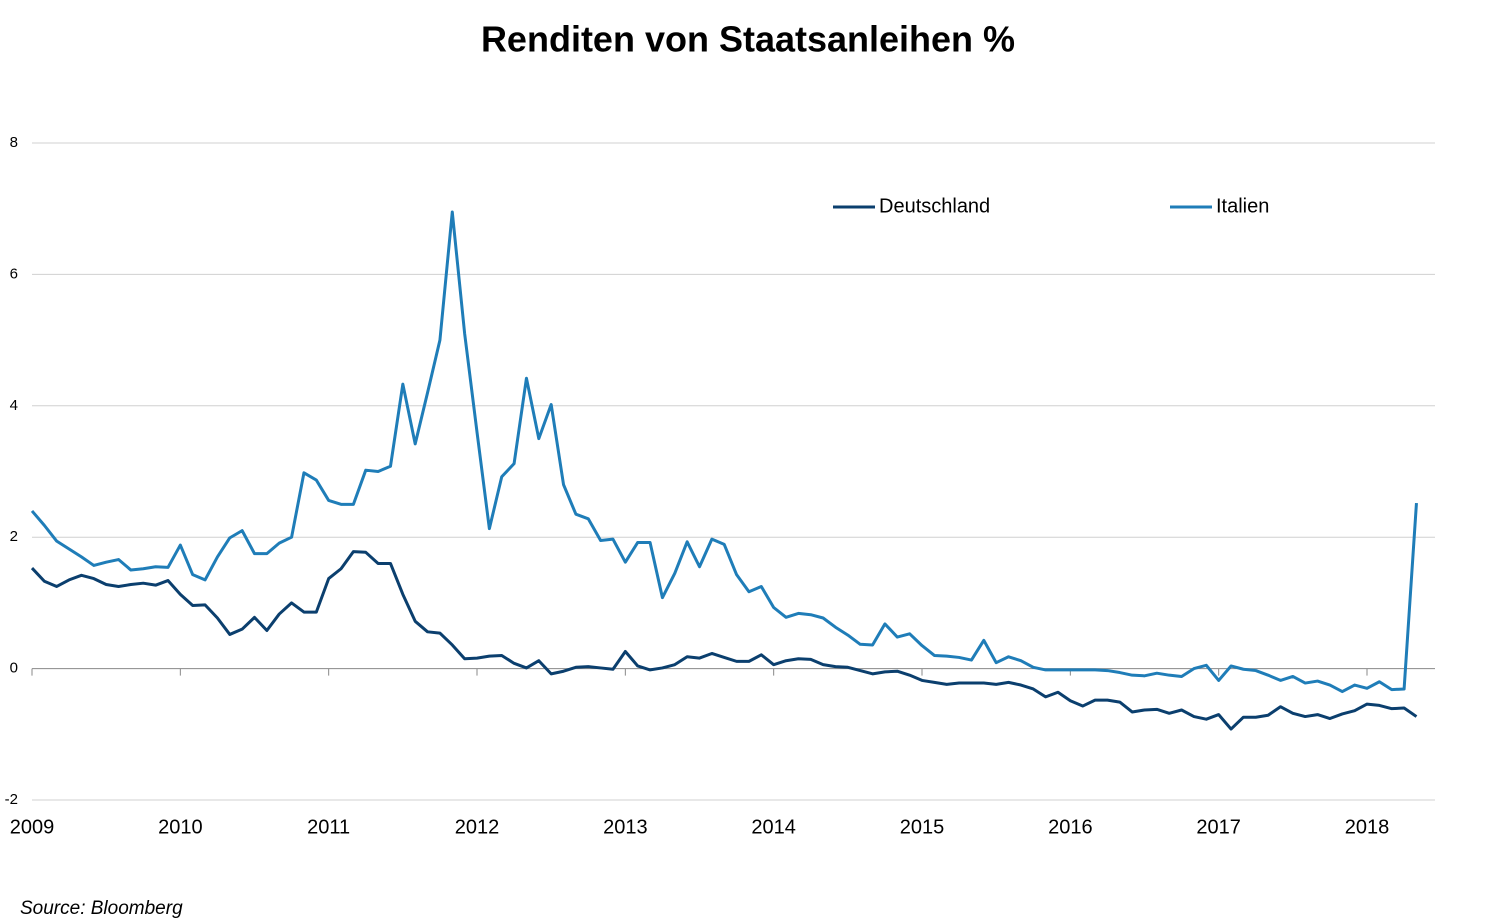  Describe the element at coordinates (14, 668) in the screenshot. I see `y-tick-label: 0` at that location.